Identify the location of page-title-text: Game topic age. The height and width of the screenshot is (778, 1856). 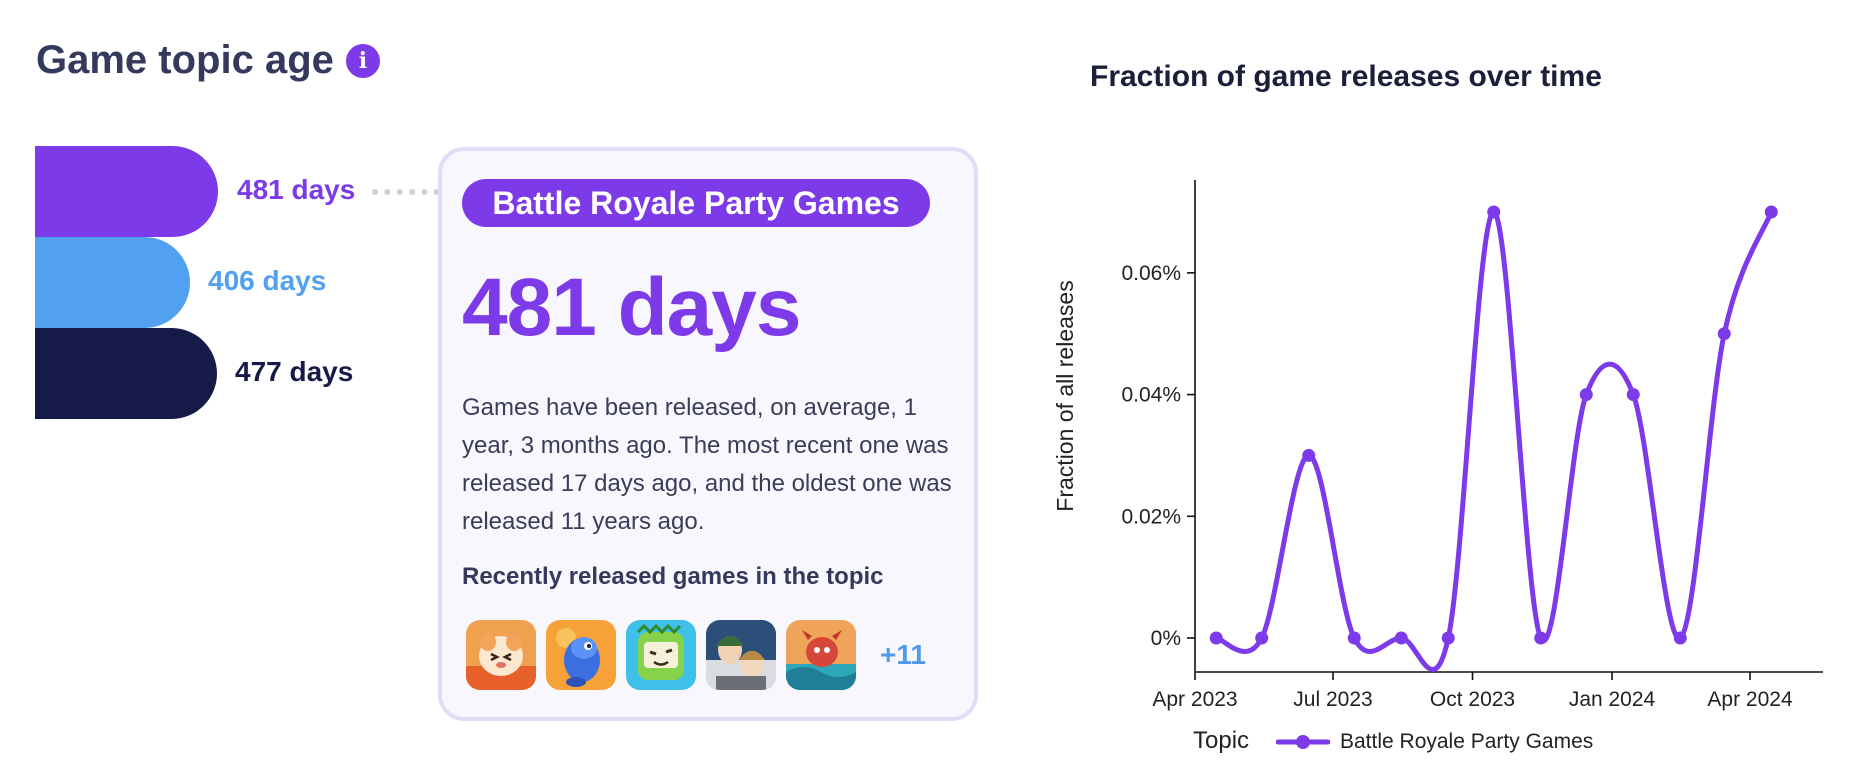
(185, 60).